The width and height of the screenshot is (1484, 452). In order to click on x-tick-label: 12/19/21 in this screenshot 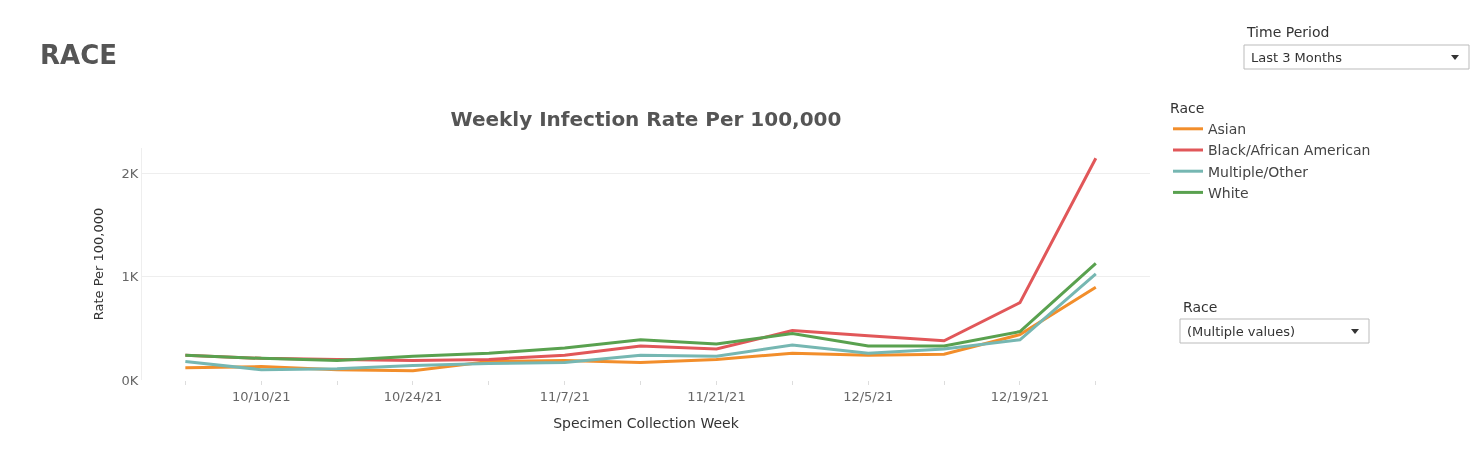, I will do `click(1020, 396)`.